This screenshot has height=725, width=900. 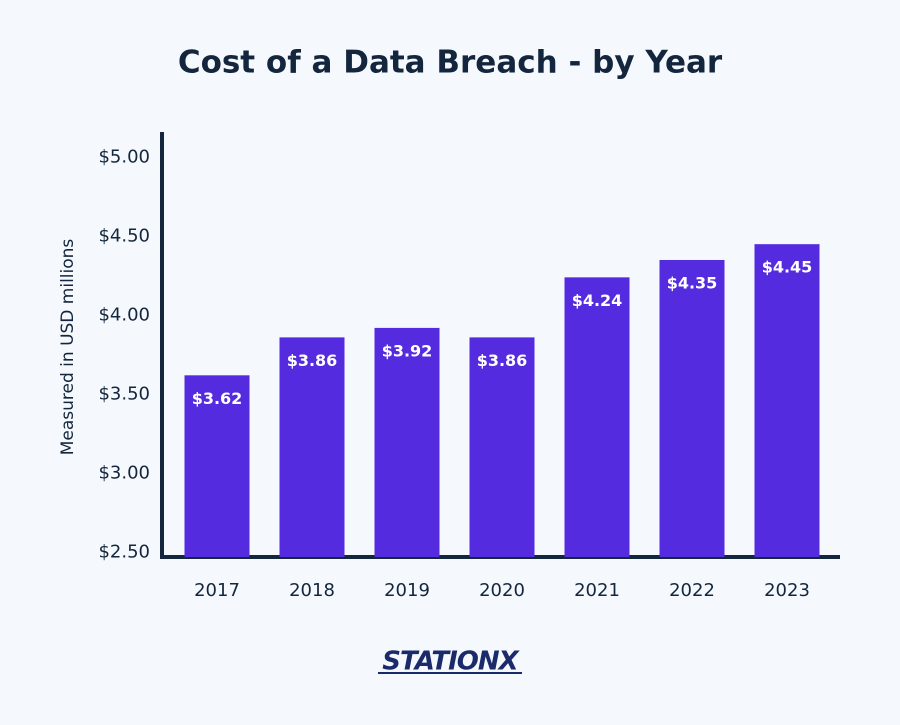 What do you see at coordinates (124, 314) in the screenshot?
I see `y-tick-label: $4.00` at bounding box center [124, 314].